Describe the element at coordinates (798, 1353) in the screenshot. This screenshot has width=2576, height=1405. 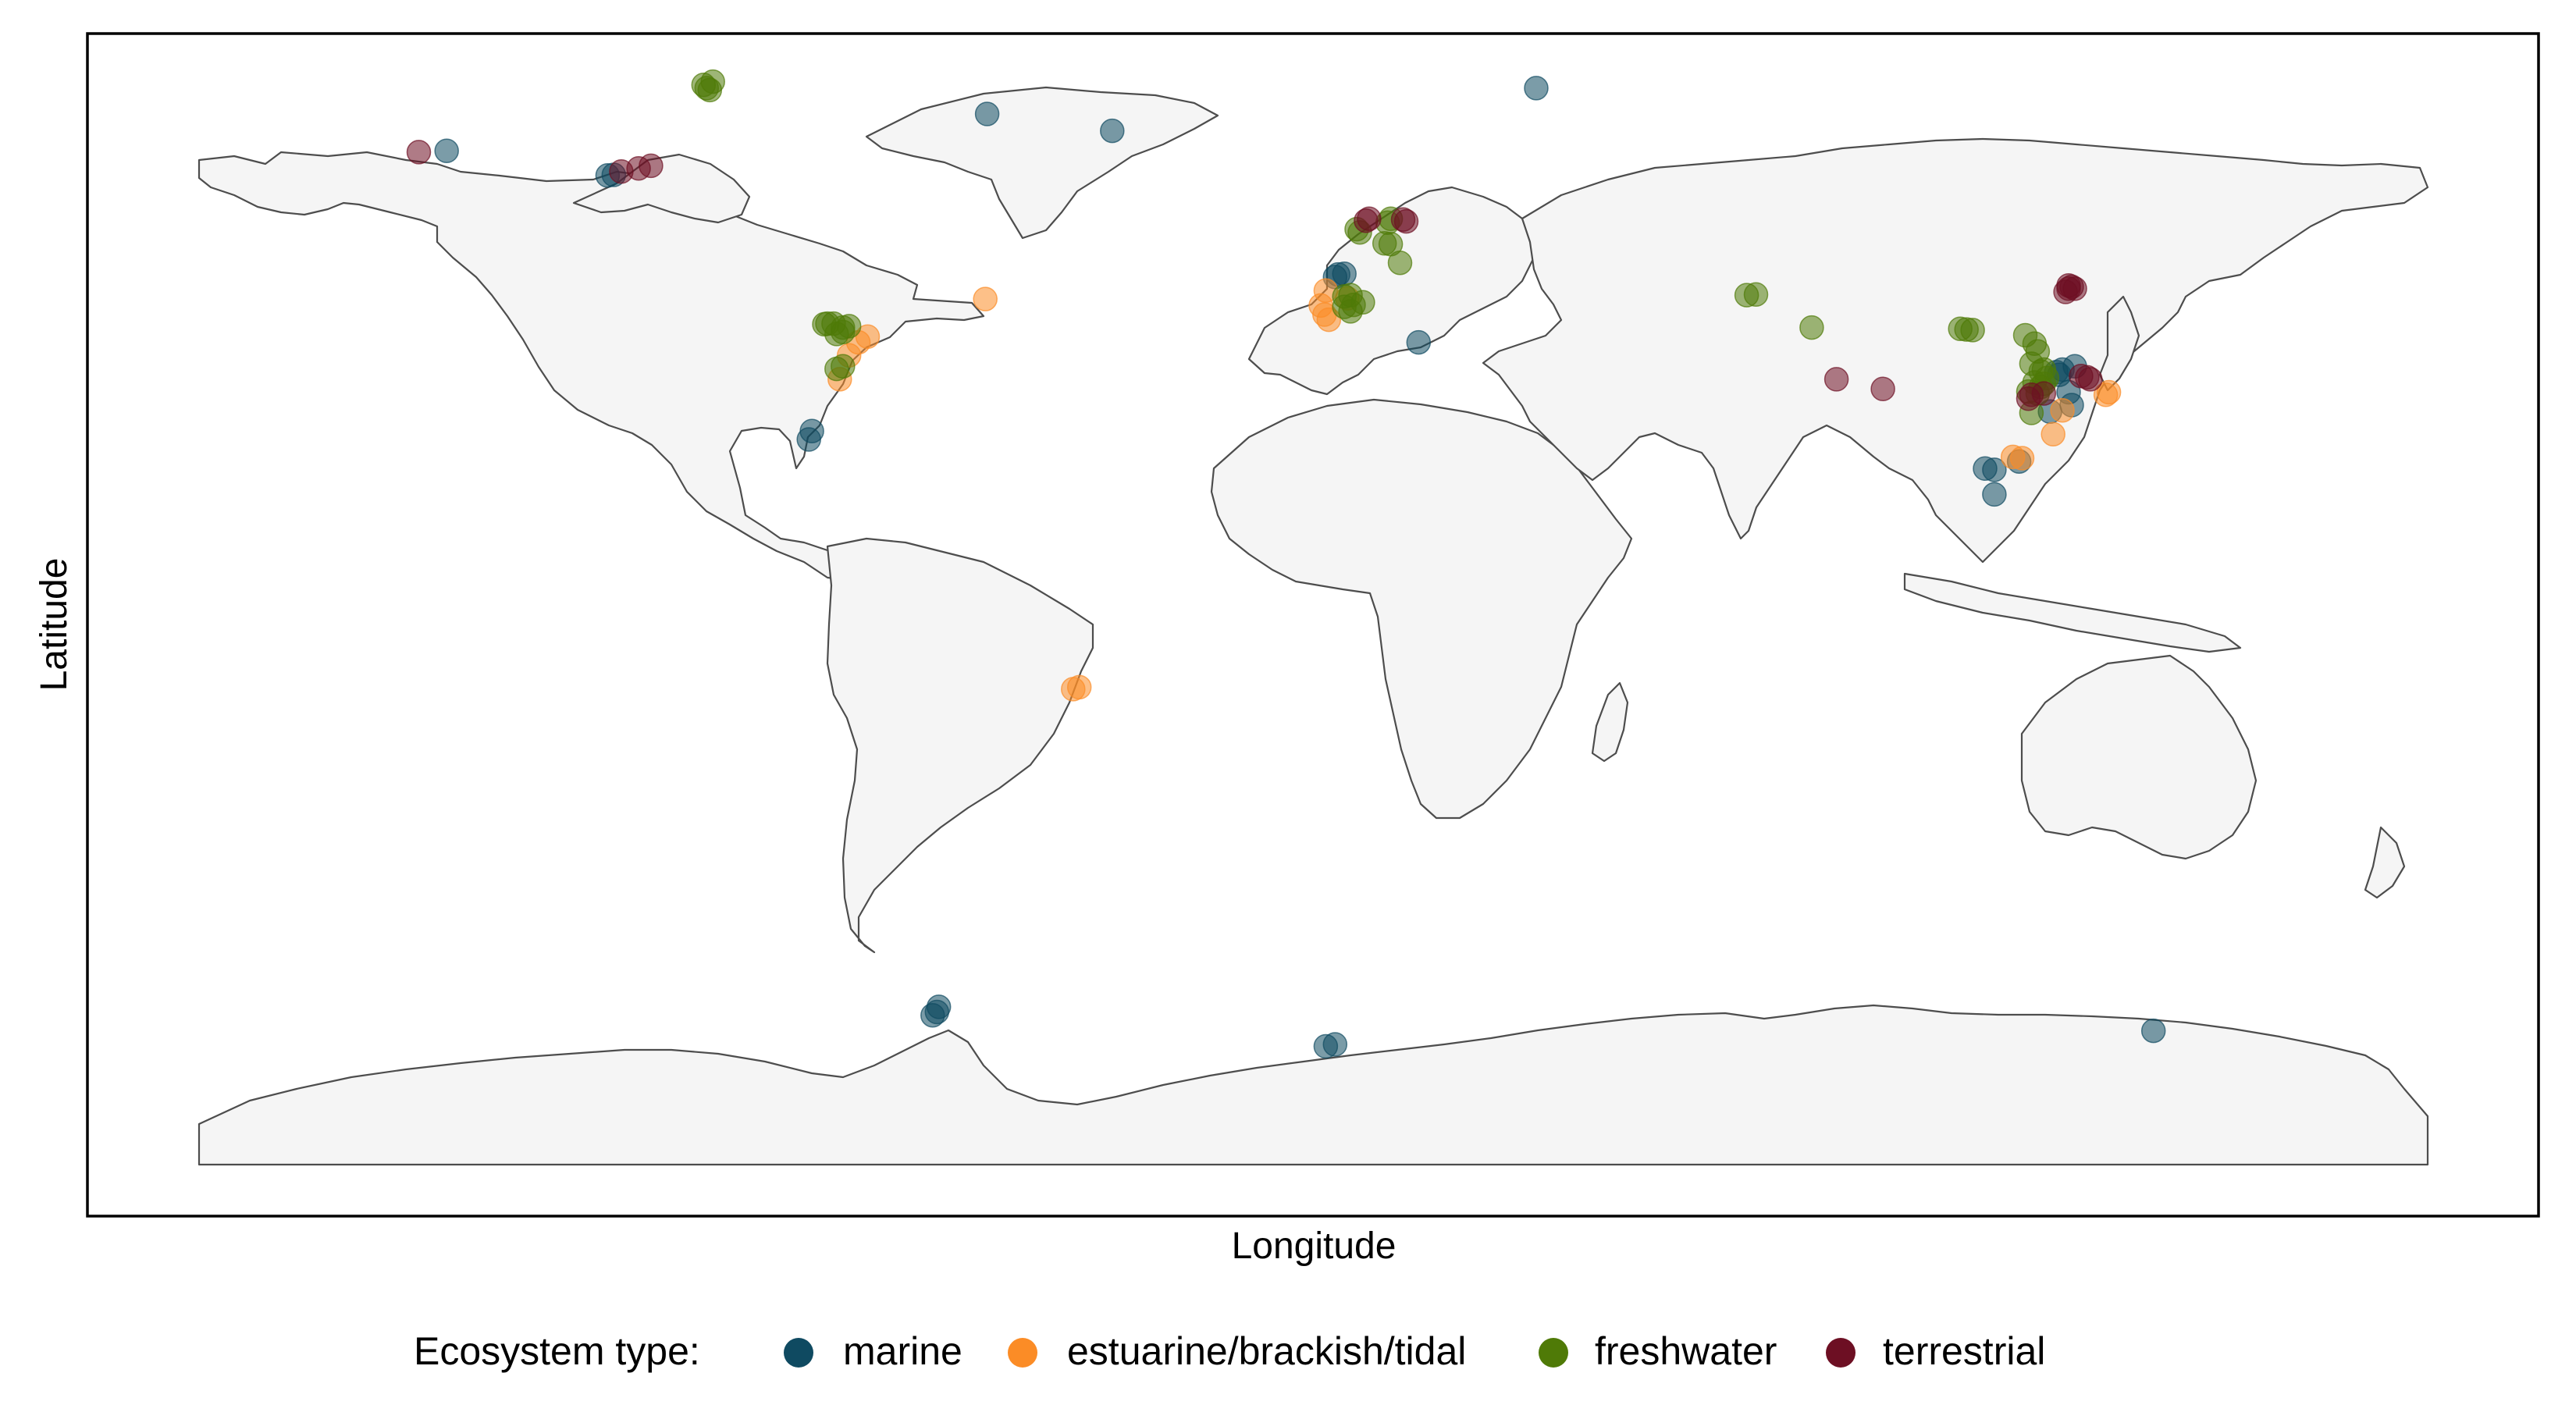
I see `legend-key-marine` at that location.